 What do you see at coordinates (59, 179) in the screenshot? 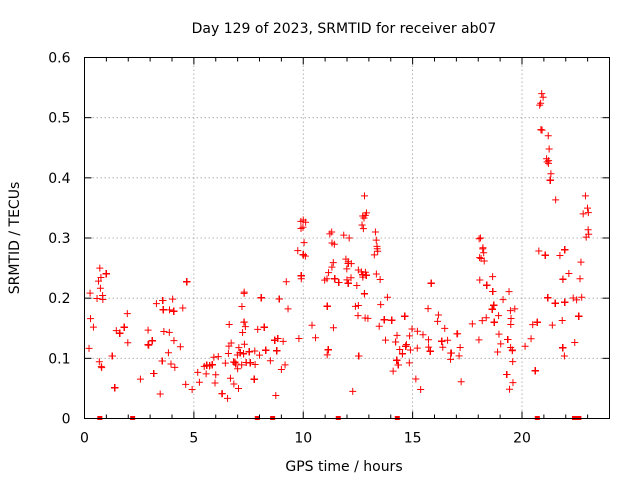
I see `y-tick-label-4: 0.4` at bounding box center [59, 179].